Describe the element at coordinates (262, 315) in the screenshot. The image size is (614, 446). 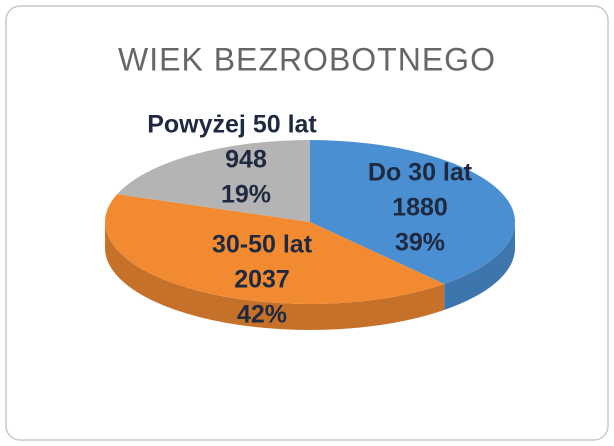
I see `percent-label: 42%` at that location.